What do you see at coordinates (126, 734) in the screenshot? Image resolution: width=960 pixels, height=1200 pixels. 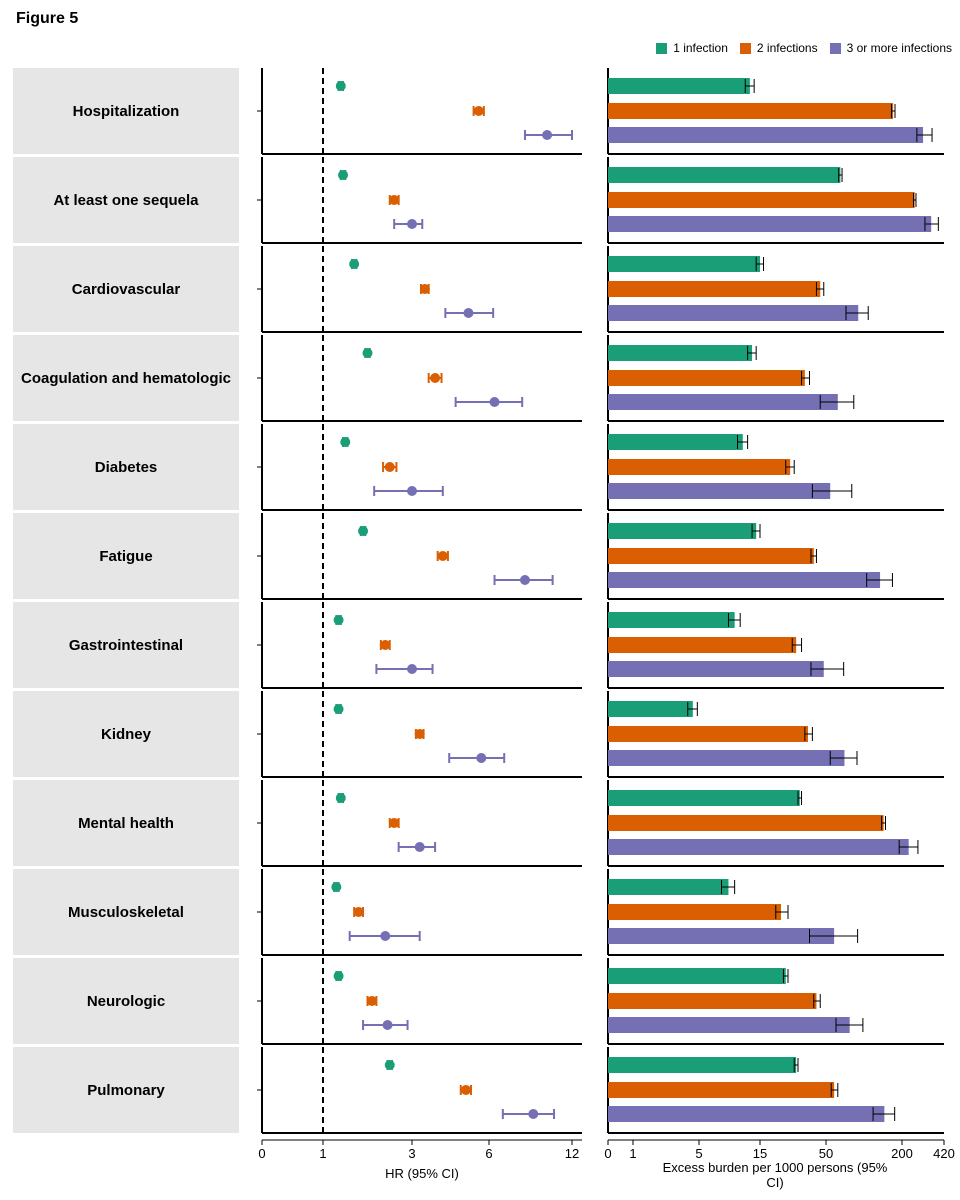 I see `row-label: Kidney` at bounding box center [126, 734].